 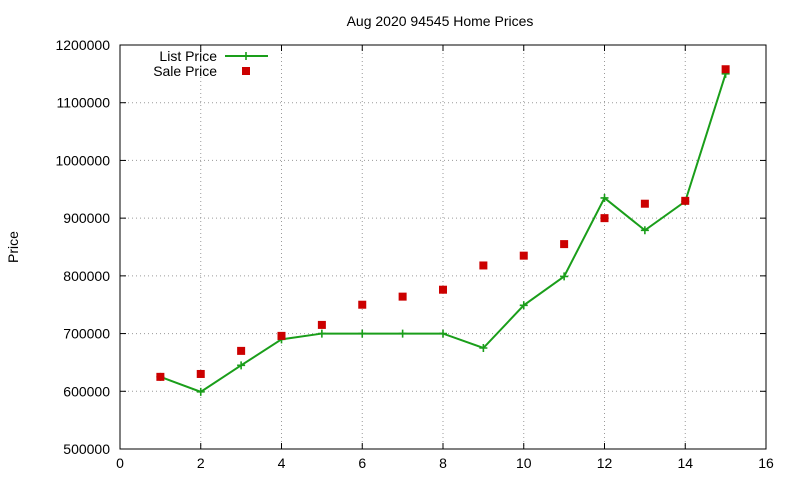 What do you see at coordinates (86, 391) in the screenshot?
I see `y-tick-label: 600000` at bounding box center [86, 391].